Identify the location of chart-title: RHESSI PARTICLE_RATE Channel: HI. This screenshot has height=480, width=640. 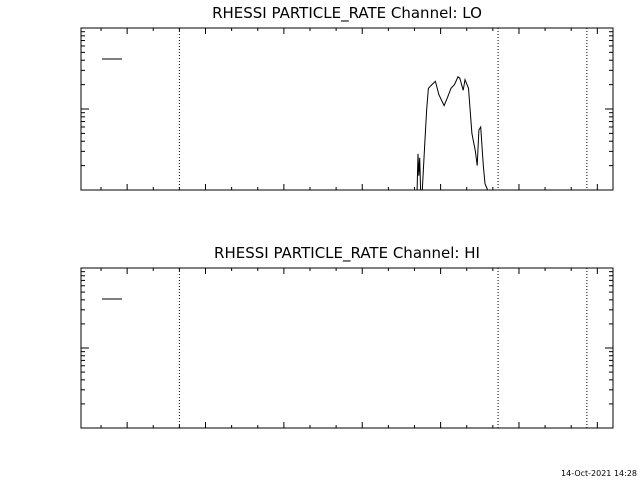
(347, 253).